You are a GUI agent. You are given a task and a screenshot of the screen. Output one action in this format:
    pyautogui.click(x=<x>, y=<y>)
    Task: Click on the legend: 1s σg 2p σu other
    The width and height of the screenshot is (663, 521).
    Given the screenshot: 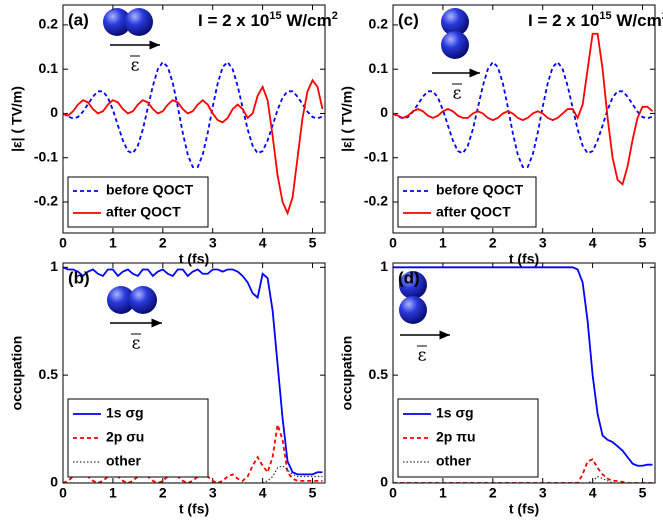 What is the action you would take?
    pyautogui.click(x=138, y=438)
    